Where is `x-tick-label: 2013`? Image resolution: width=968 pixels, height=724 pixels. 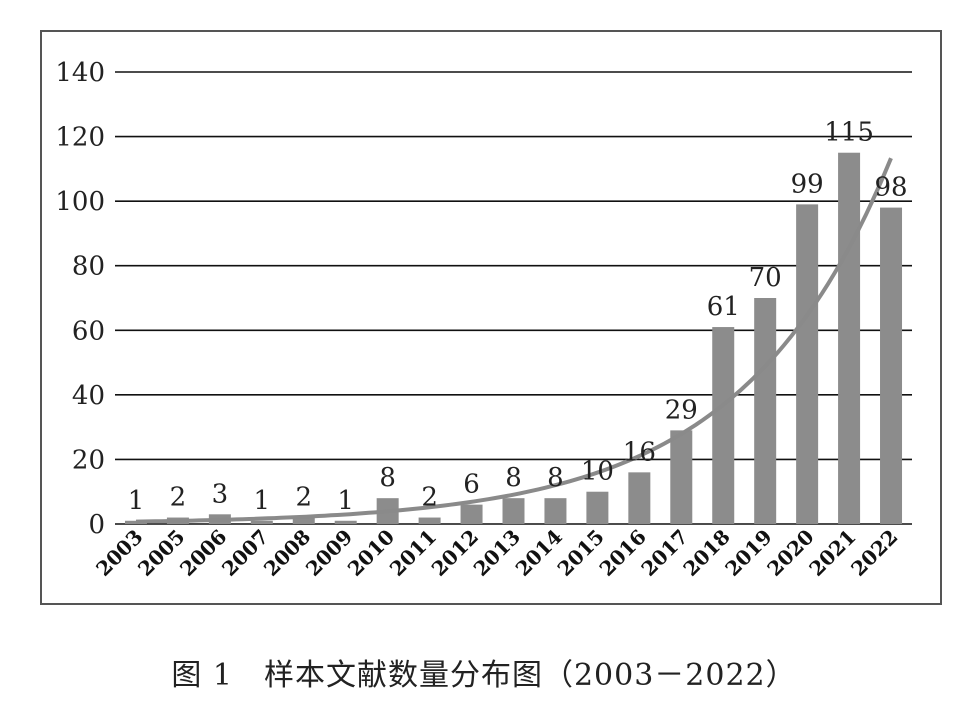 x-tick-label: 2013 is located at coordinates (497, 553).